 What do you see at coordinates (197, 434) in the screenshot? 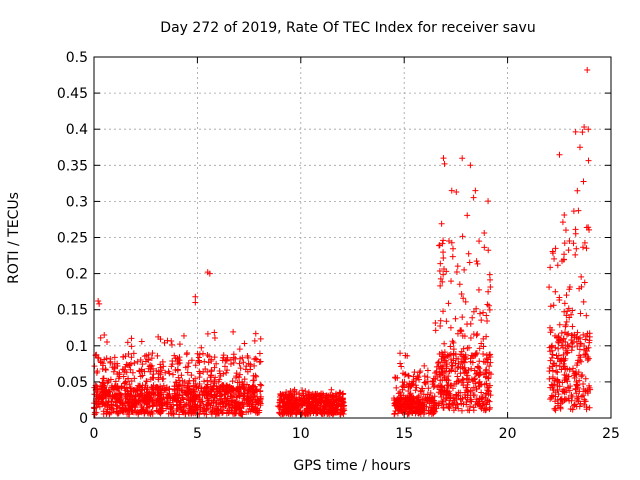
I see `x-tick-label: 5` at bounding box center [197, 434].